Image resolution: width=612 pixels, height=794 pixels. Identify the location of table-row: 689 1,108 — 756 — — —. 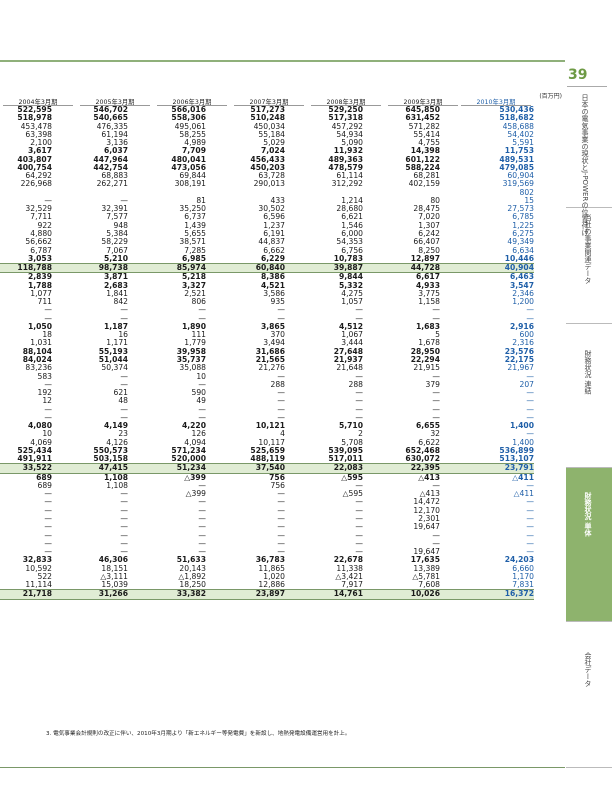
(267, 485).